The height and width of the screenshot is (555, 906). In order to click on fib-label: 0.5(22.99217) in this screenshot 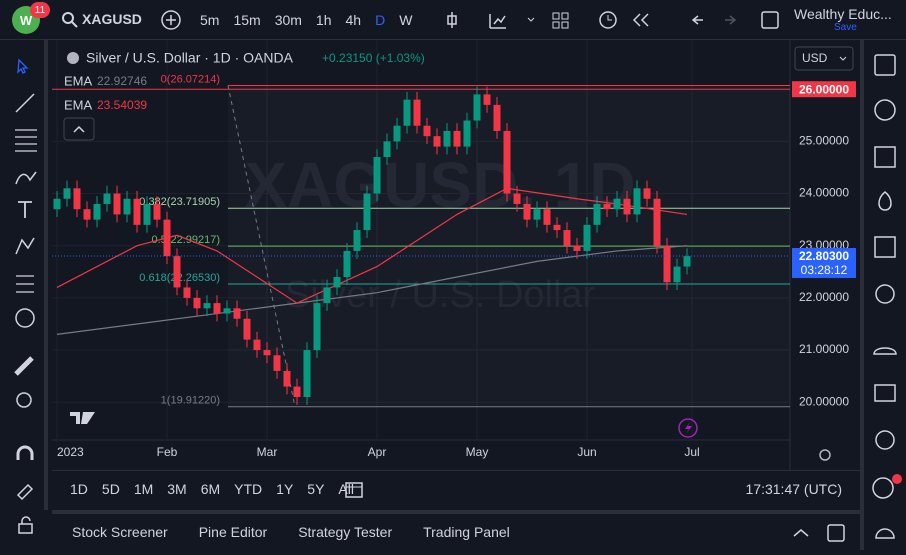, I will do `click(186, 240)`.